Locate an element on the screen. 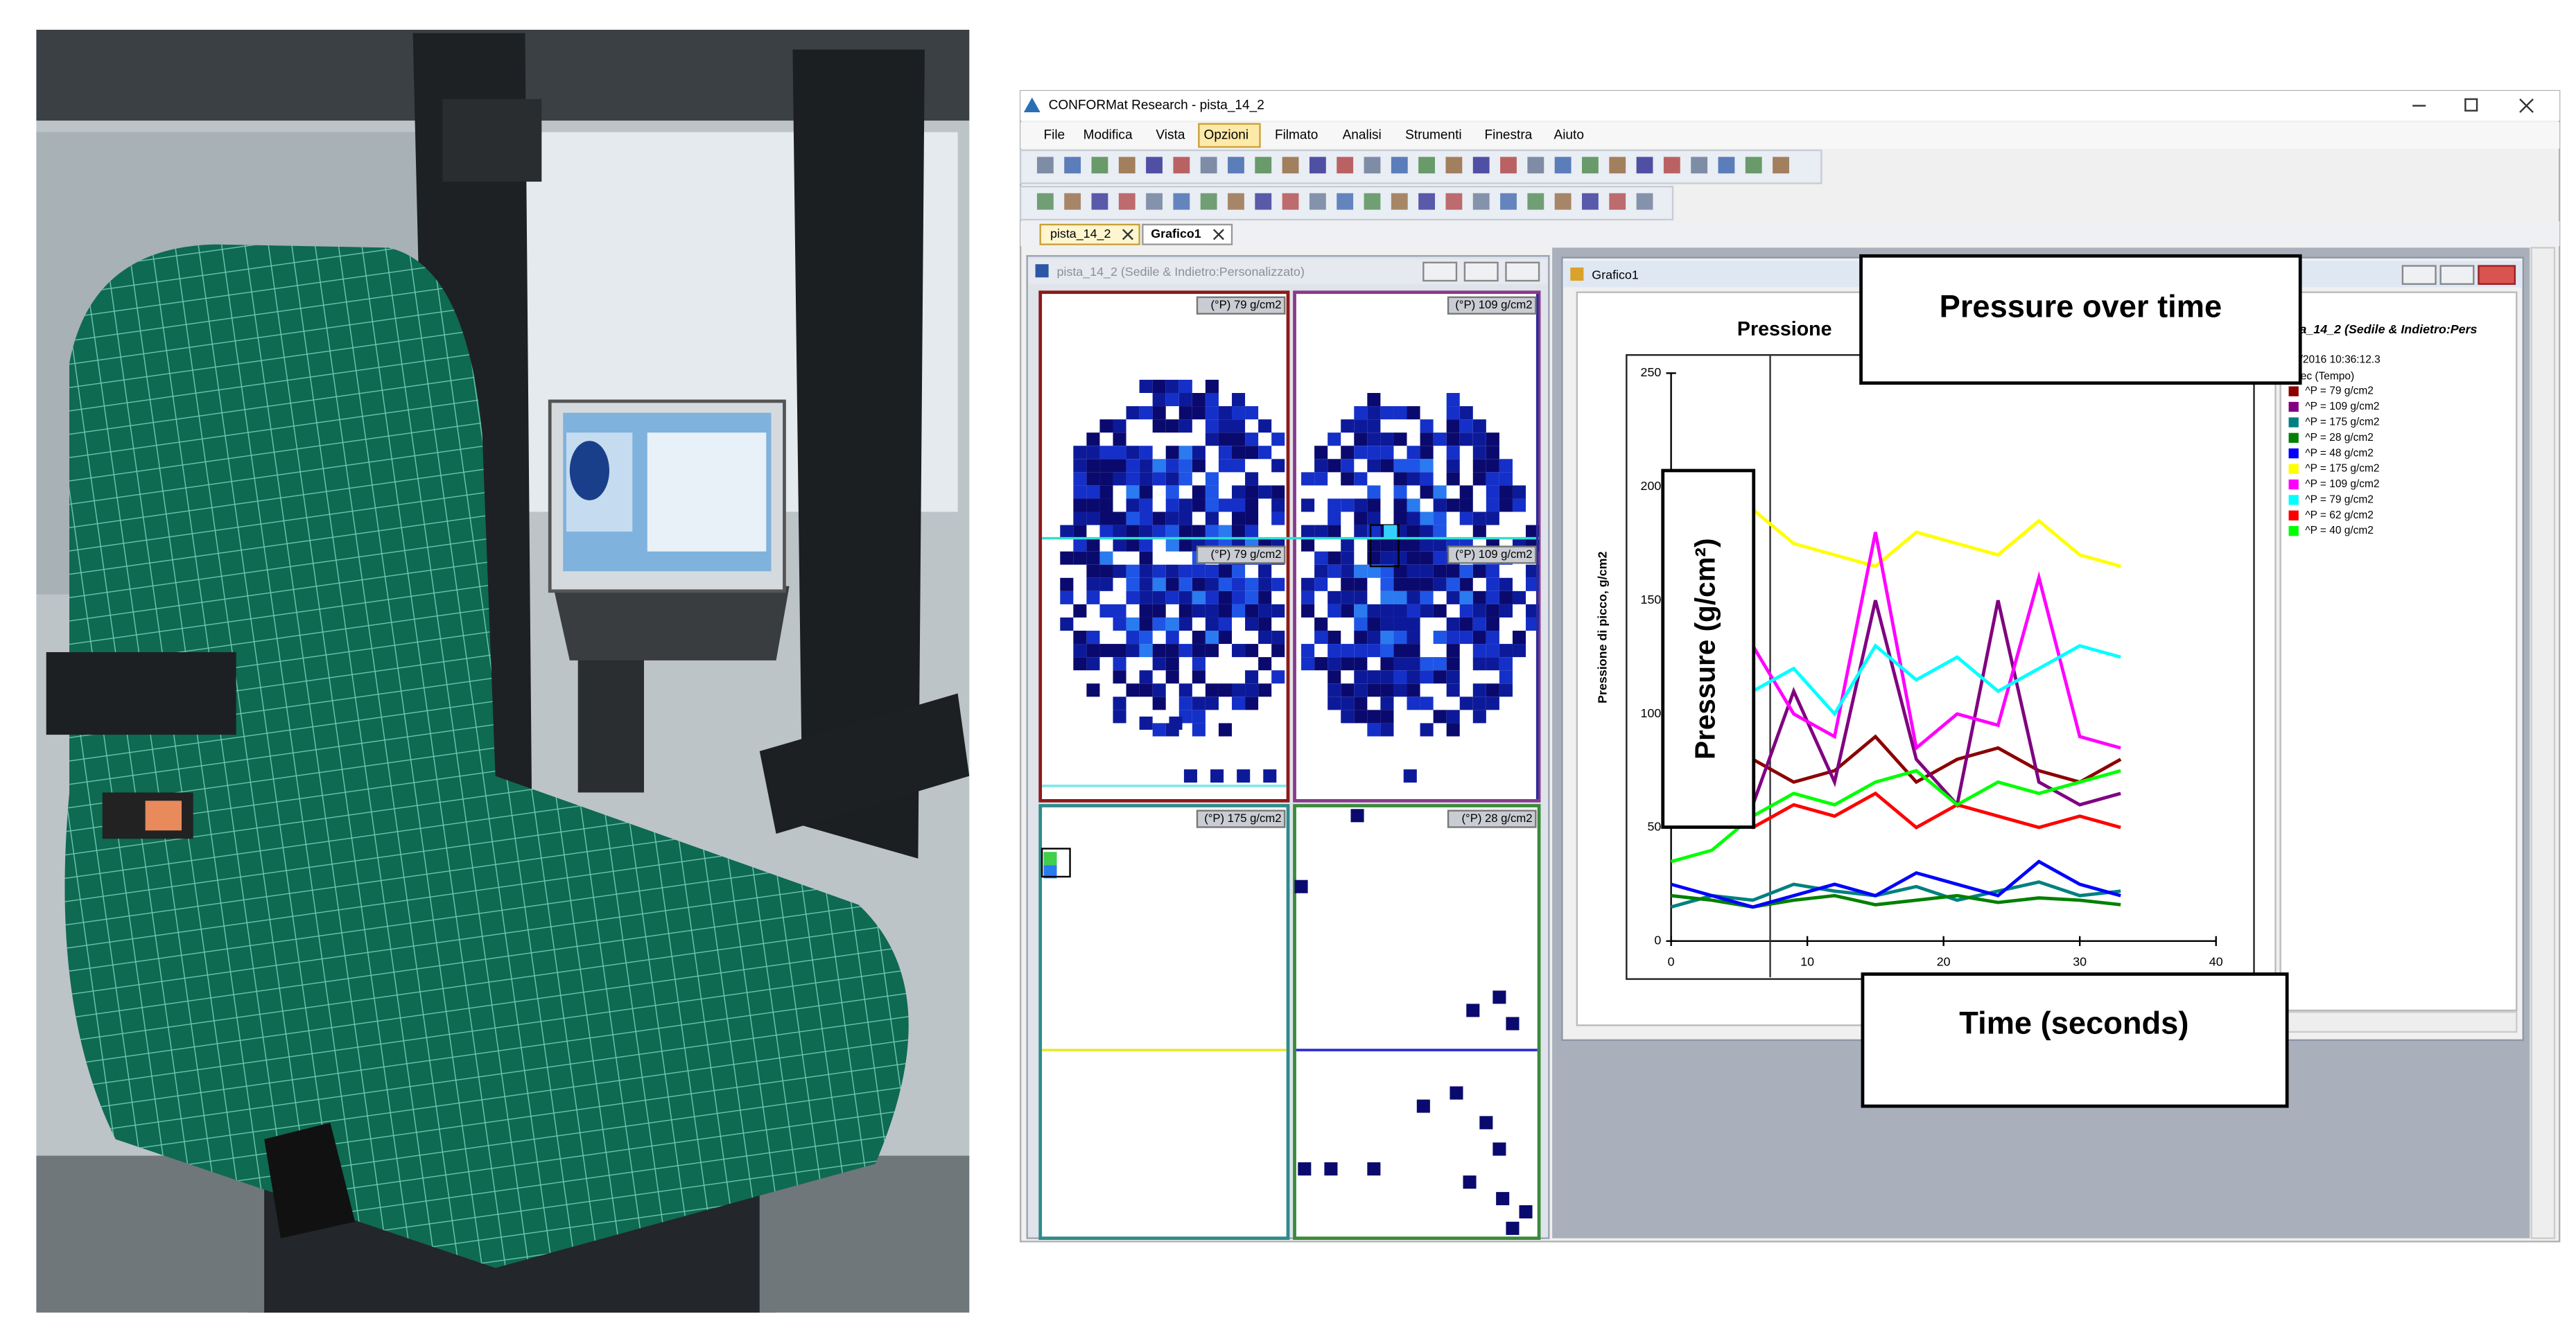 The width and height of the screenshot is (2576, 1339). menu-item: Finestra is located at coordinates (1508, 135).